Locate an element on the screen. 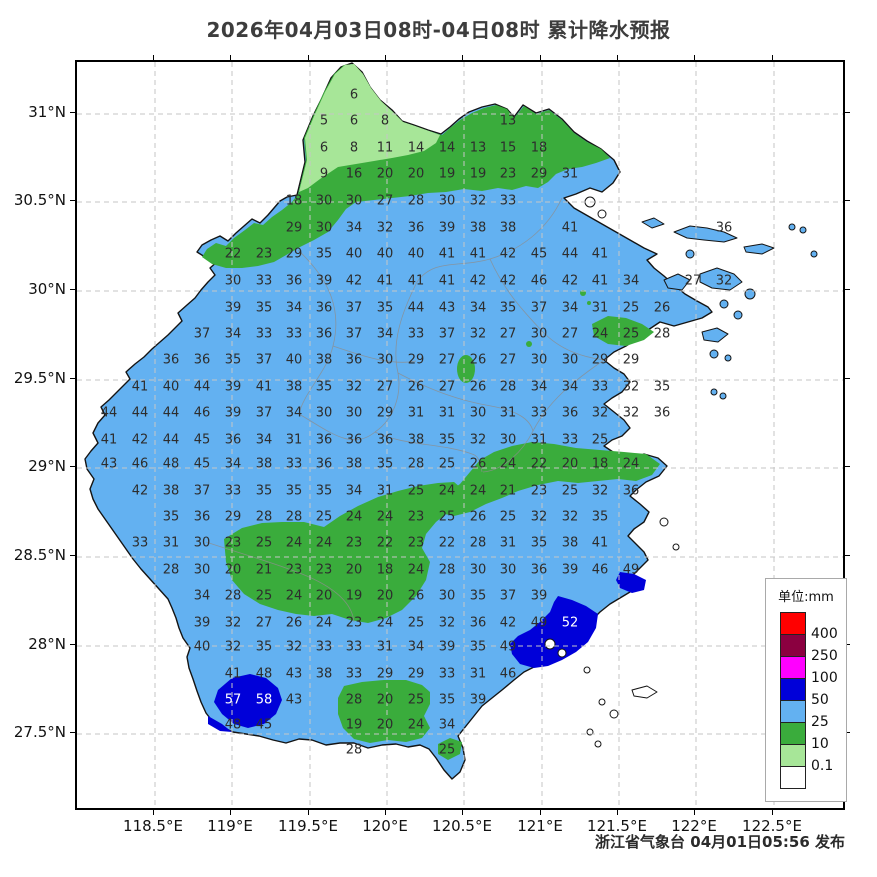 The height and width of the screenshot is (877, 877). precip-value: 9 is located at coordinates (324, 174).